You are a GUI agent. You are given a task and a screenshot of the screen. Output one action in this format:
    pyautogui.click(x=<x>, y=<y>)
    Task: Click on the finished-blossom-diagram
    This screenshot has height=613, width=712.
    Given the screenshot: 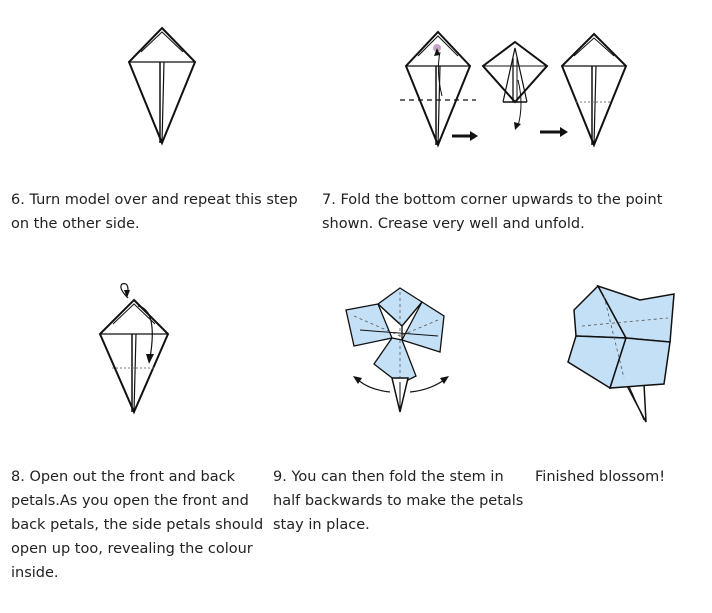 What is the action you would take?
    pyautogui.click(x=624, y=354)
    